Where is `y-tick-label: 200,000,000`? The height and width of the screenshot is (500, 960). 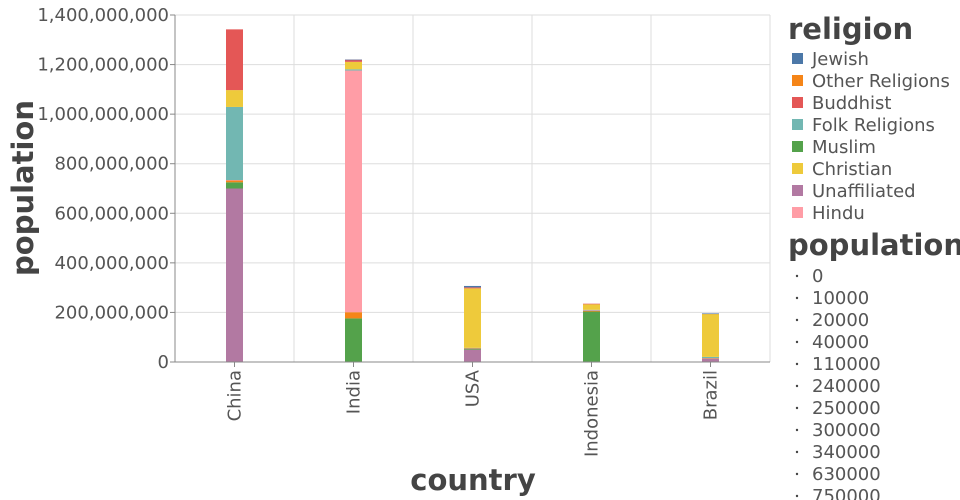
y-tick-label: 200,000,000 is located at coordinates (111, 312).